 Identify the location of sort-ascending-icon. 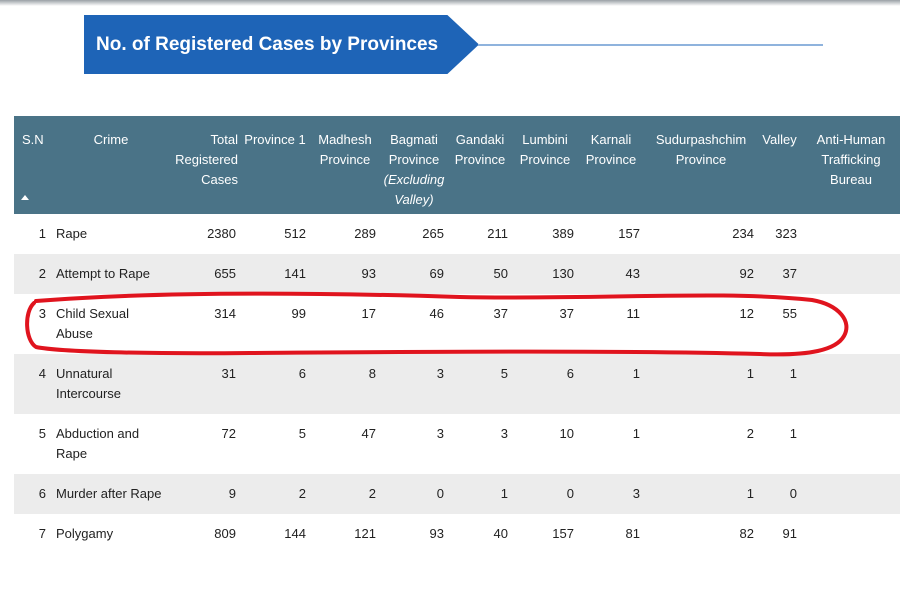
(25, 197).